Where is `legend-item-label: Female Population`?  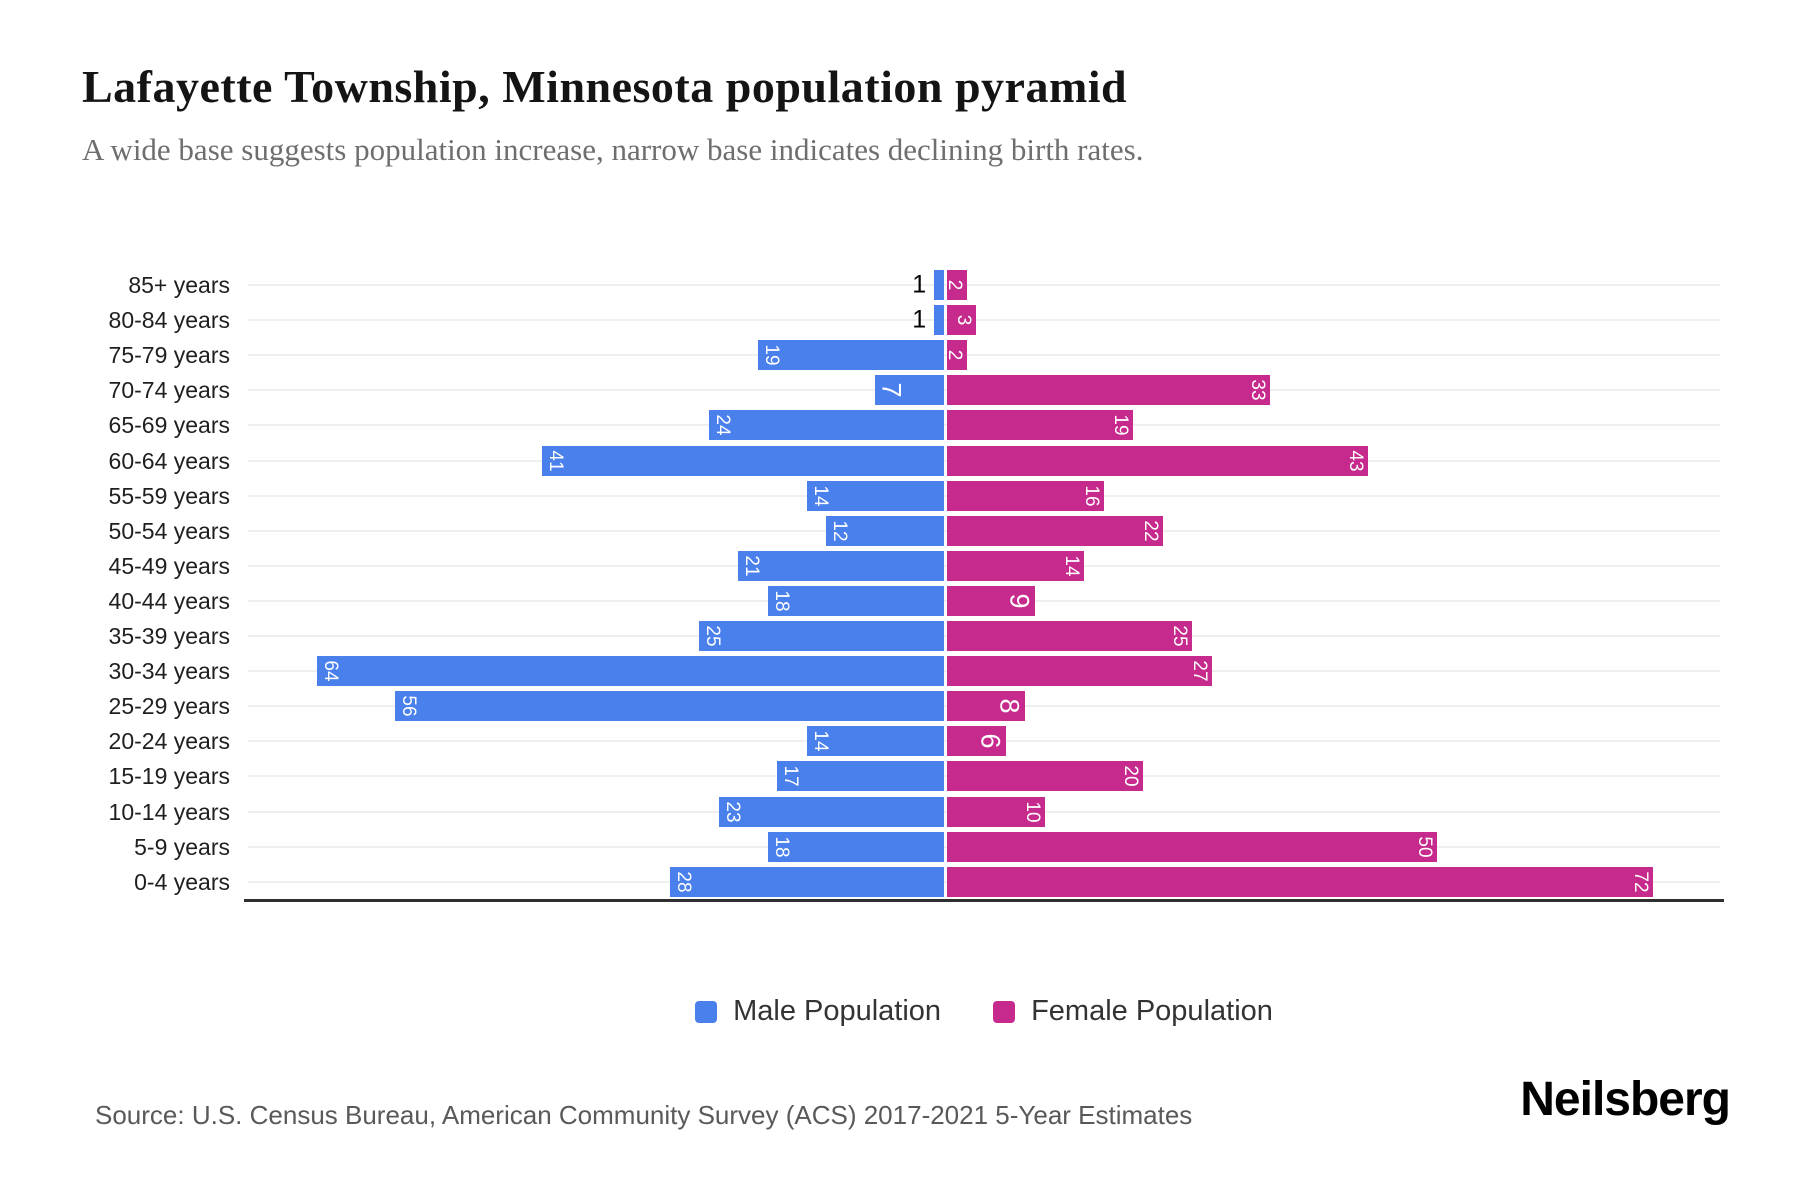
legend-item-label: Female Population is located at coordinates (1152, 1011).